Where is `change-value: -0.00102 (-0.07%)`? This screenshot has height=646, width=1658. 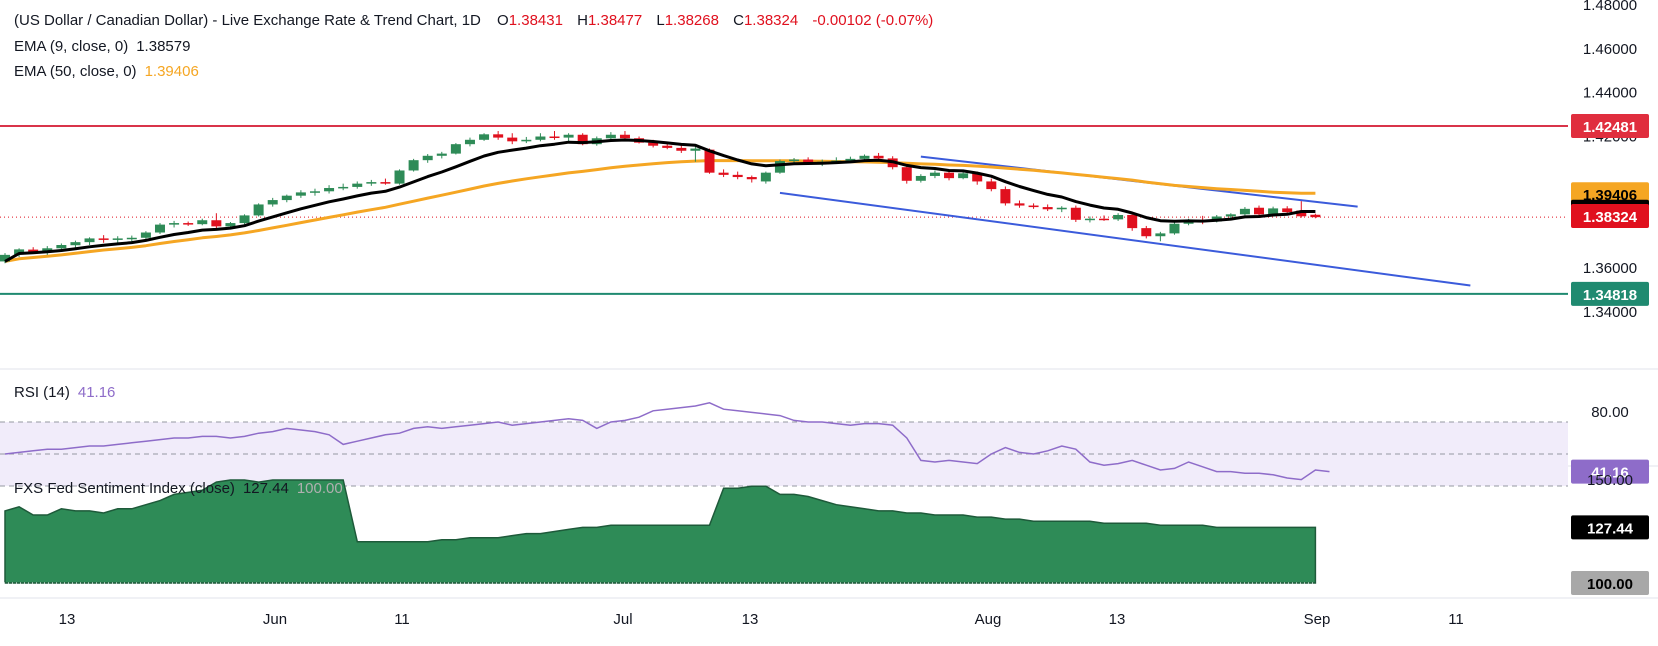
change-value: -0.00102 (-0.07%) is located at coordinates (873, 20).